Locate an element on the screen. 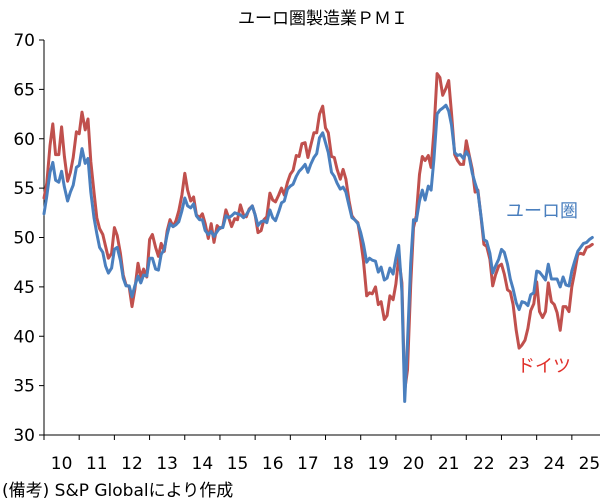  x-tick-label: 16 is located at coordinates (273, 464).